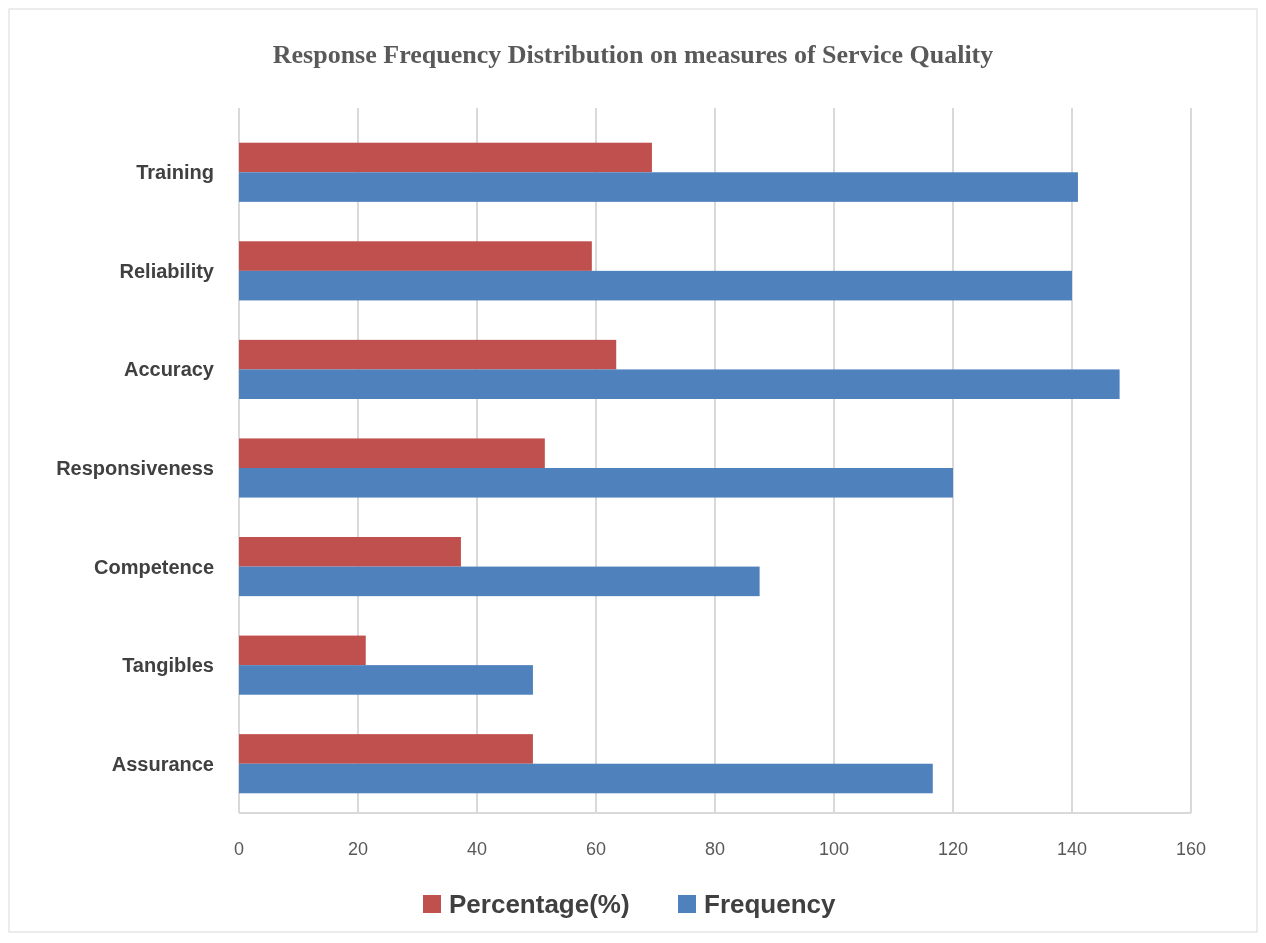 Image resolution: width=1266 pixels, height=943 pixels. What do you see at coordinates (175, 172) in the screenshot?
I see `y-tick-label: Training` at bounding box center [175, 172].